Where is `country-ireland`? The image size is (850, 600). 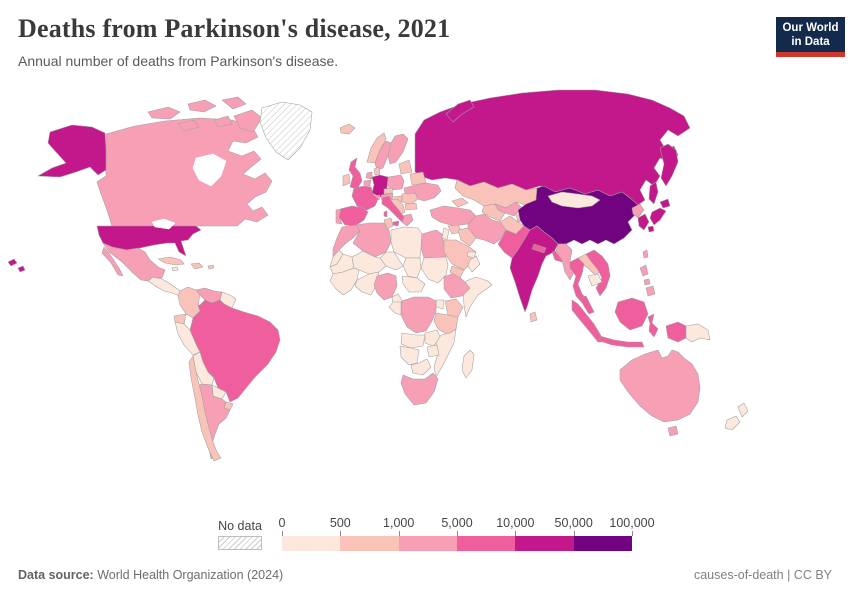
country-ireland is located at coordinates (346, 180).